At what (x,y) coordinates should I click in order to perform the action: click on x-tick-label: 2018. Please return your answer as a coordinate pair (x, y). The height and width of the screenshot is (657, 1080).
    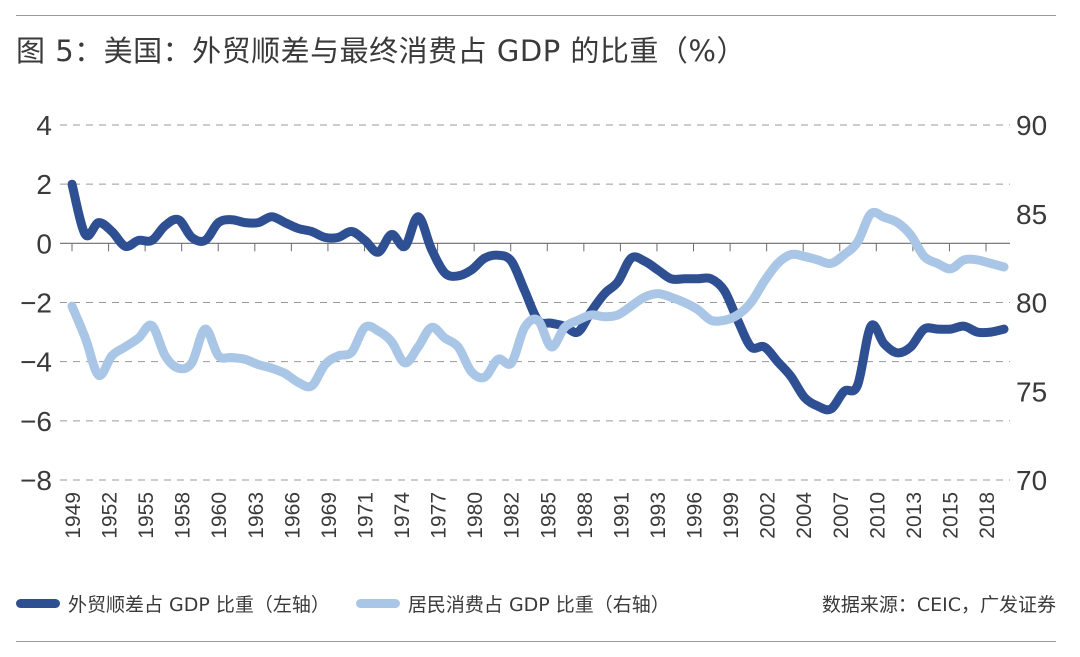
    Looking at the image, I should click on (987, 515).